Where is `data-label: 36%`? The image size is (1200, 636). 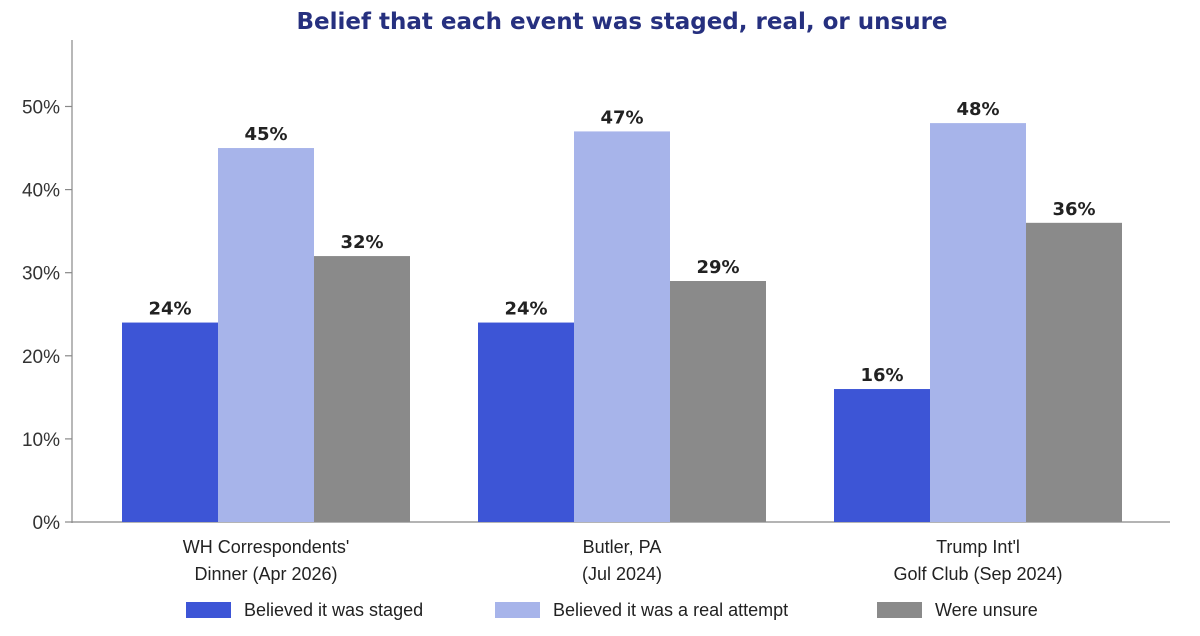 data-label: 36% is located at coordinates (1073, 209).